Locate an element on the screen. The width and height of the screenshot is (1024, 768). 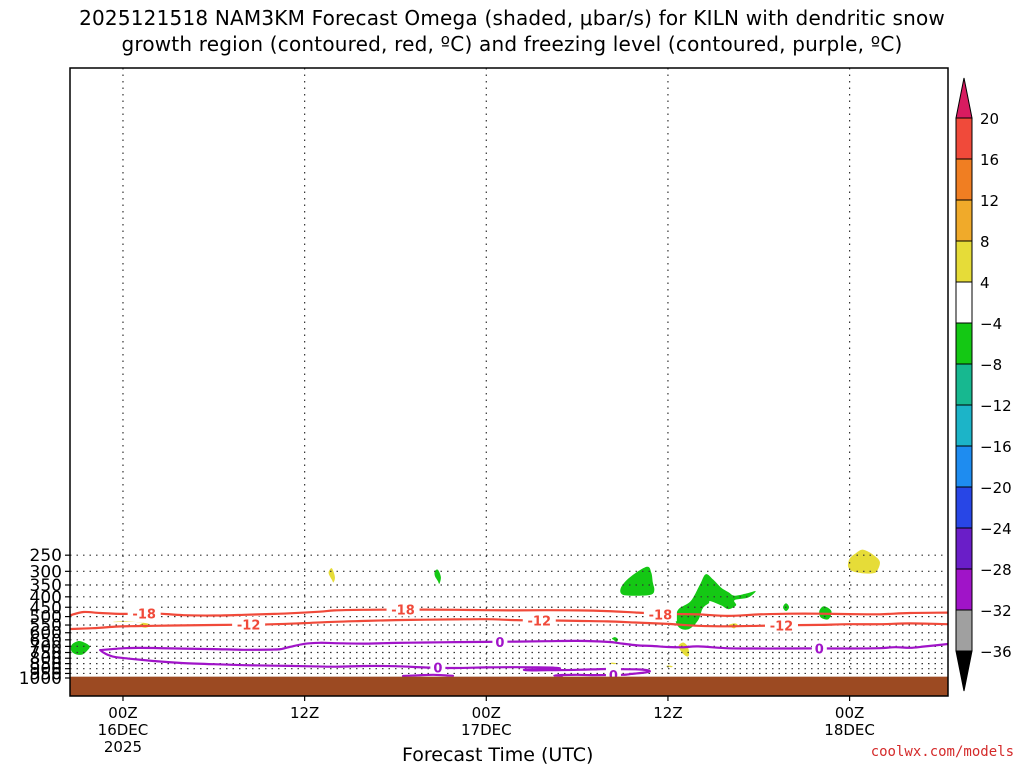
isotherm--12-1 is located at coordinates (509, 624).